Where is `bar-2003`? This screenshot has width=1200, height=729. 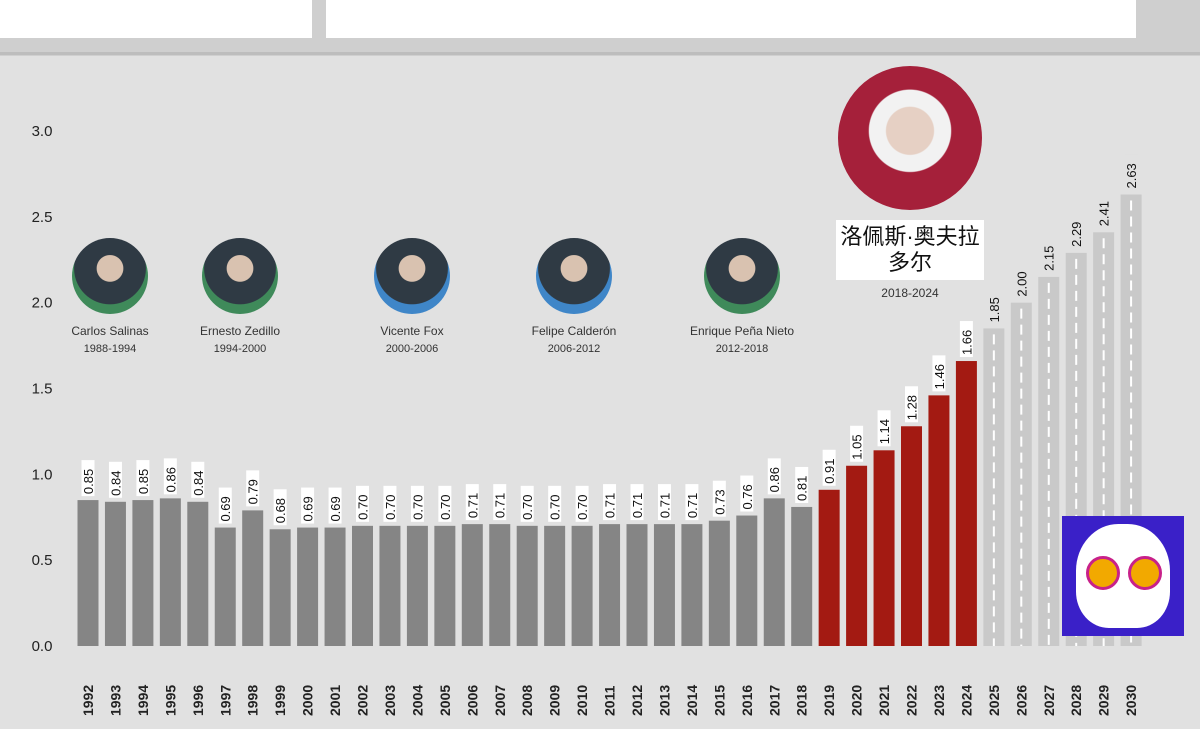 bar-2003 is located at coordinates (390, 585).